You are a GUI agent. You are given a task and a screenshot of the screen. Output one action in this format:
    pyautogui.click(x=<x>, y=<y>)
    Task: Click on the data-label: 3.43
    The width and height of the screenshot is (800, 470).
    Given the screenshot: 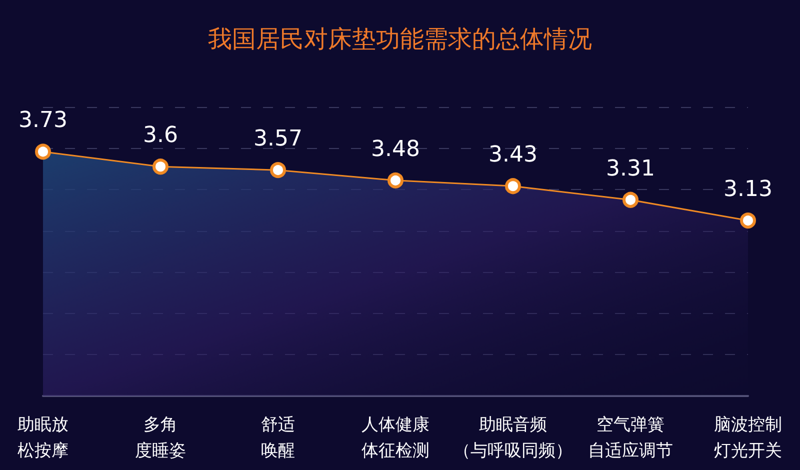 What is the action you would take?
    pyautogui.click(x=513, y=155)
    